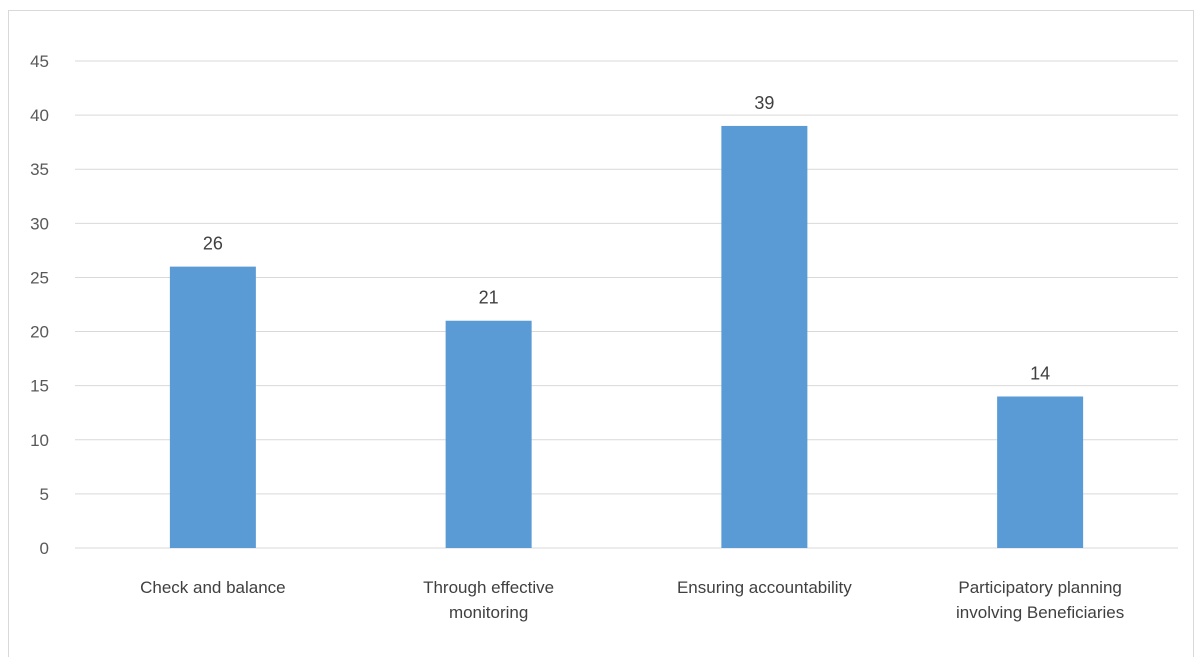  I want to click on y-axis-tick-labels: 0 5 10 15 20 25 30 35 40 45, so click(39, 305).